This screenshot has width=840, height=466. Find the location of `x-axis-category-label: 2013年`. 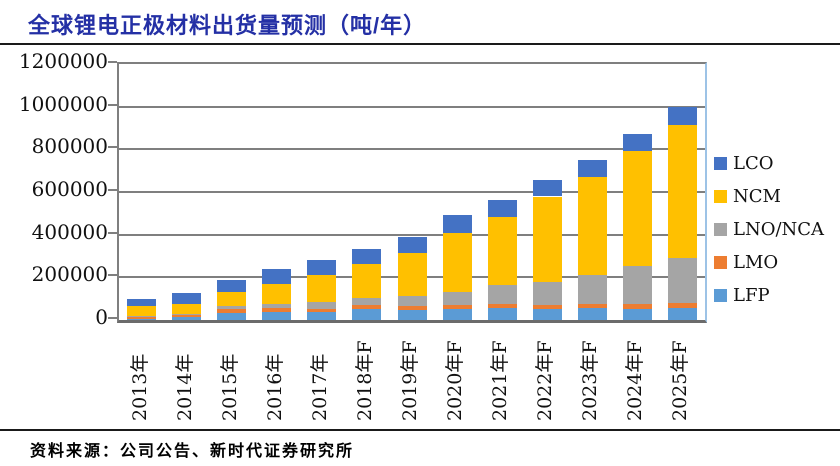

x-axis-category-label: 2013年 is located at coordinates (139, 387).